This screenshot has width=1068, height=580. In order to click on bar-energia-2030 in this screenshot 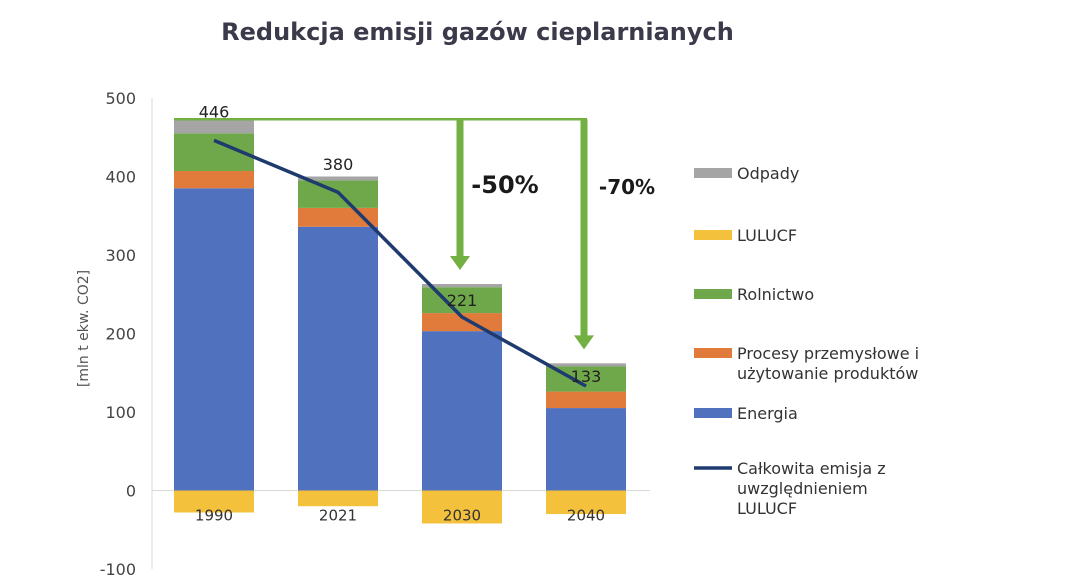, I will do `click(462, 411)`.